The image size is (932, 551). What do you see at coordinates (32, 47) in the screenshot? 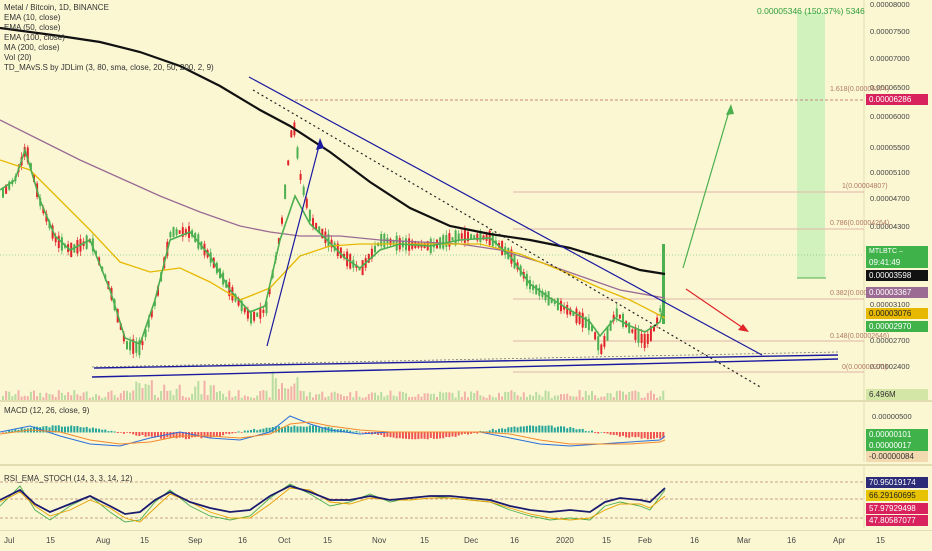
I see `legend-ma200: MA (200, close)` at bounding box center [32, 47].